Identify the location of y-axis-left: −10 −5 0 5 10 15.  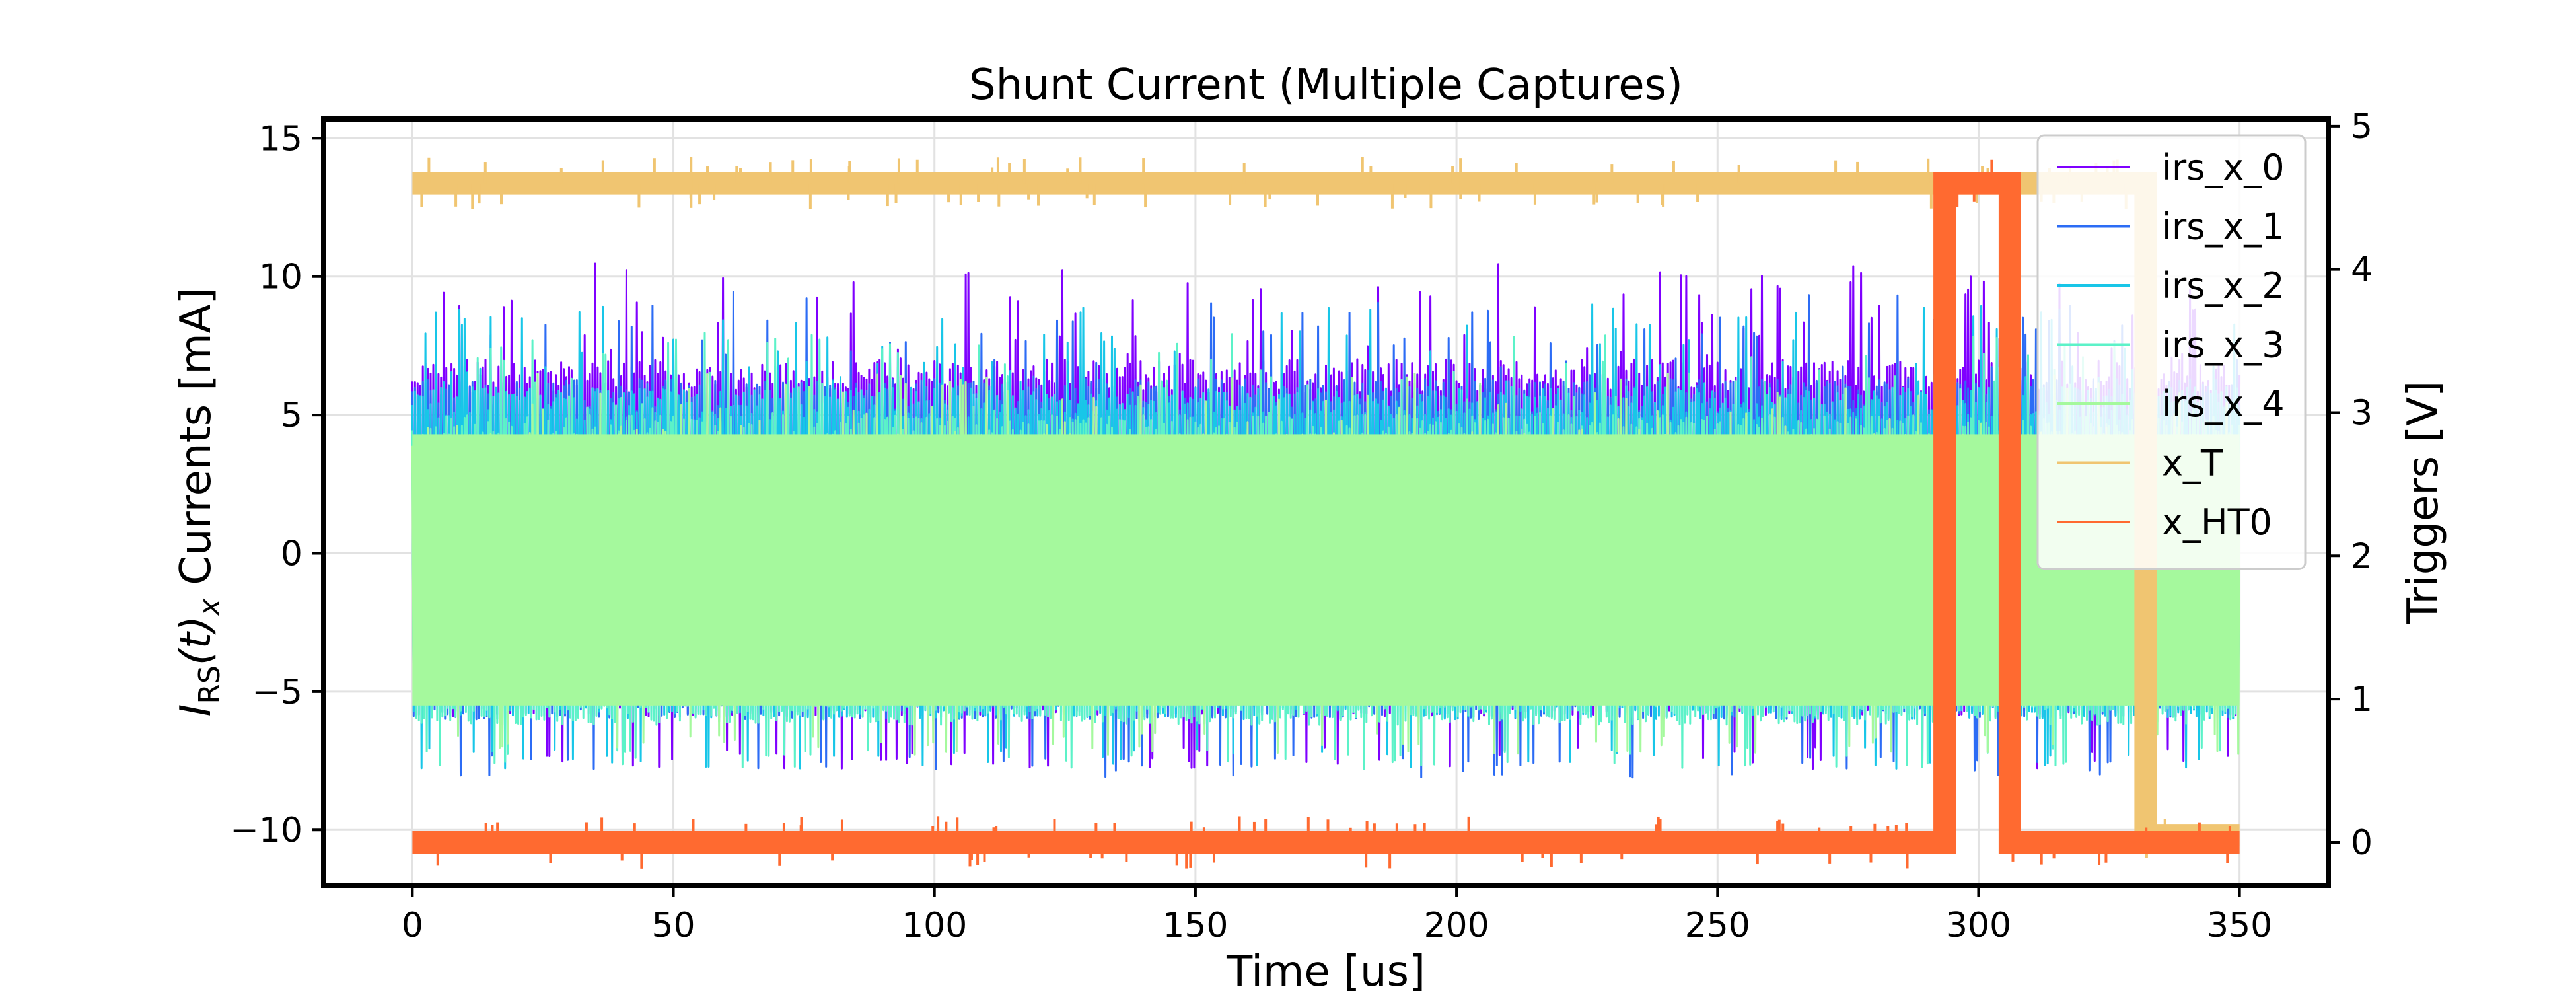
(277, 484).